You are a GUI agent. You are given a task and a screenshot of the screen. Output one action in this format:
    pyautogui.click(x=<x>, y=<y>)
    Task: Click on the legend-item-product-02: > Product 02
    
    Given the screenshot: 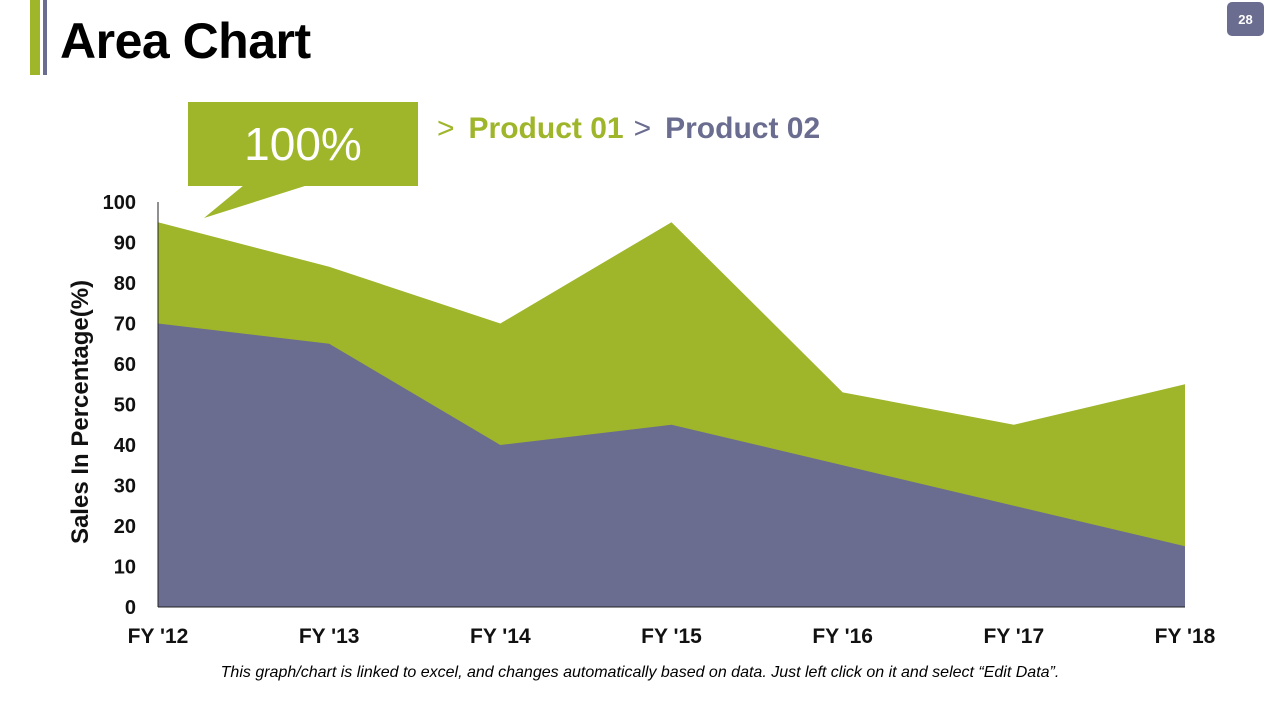 What is the action you would take?
    pyautogui.click(x=727, y=129)
    